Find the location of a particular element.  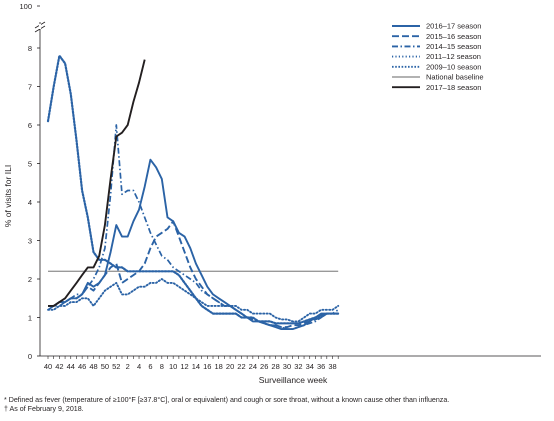

x-tick-label: 30 is located at coordinates (287, 366).